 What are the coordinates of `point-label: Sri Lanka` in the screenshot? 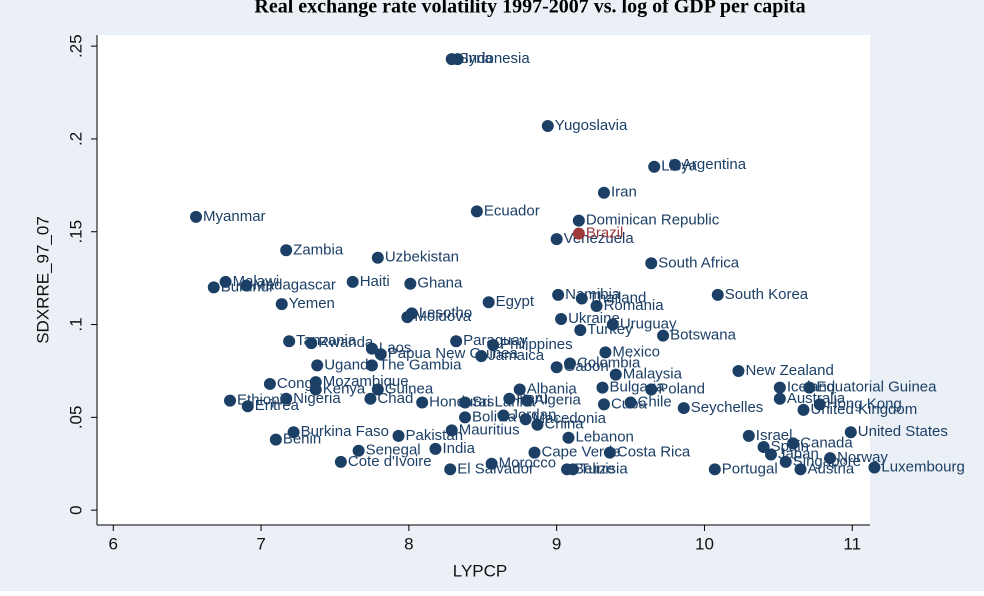 It's located at (504, 401).